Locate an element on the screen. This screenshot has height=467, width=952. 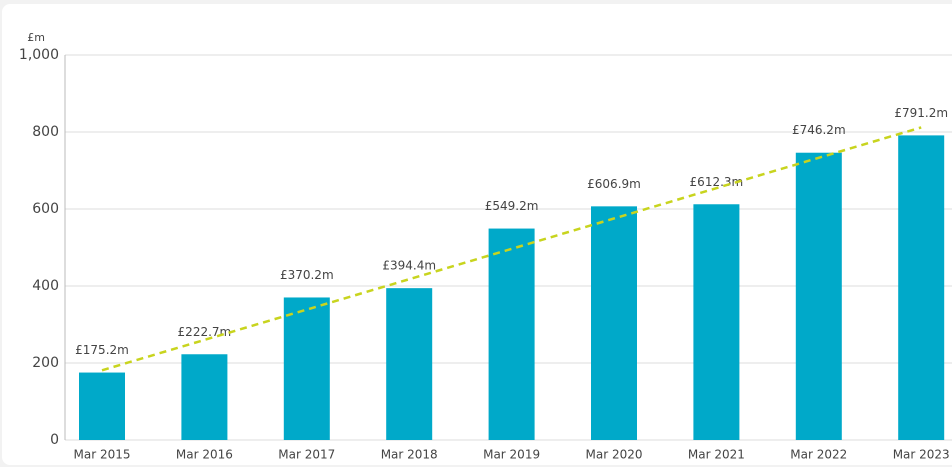
y-axis-label: £m is located at coordinates (36, 37).